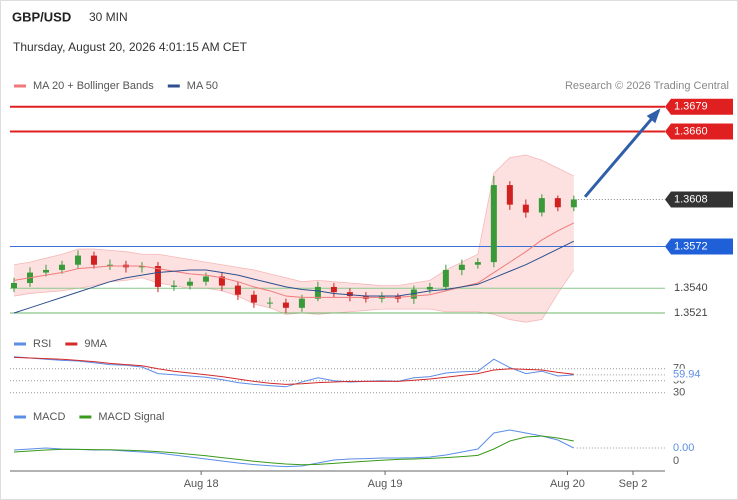 The image size is (738, 500). Describe the element at coordinates (691, 246) in the screenshot. I see `price-level-label: 1.3572` at that location.